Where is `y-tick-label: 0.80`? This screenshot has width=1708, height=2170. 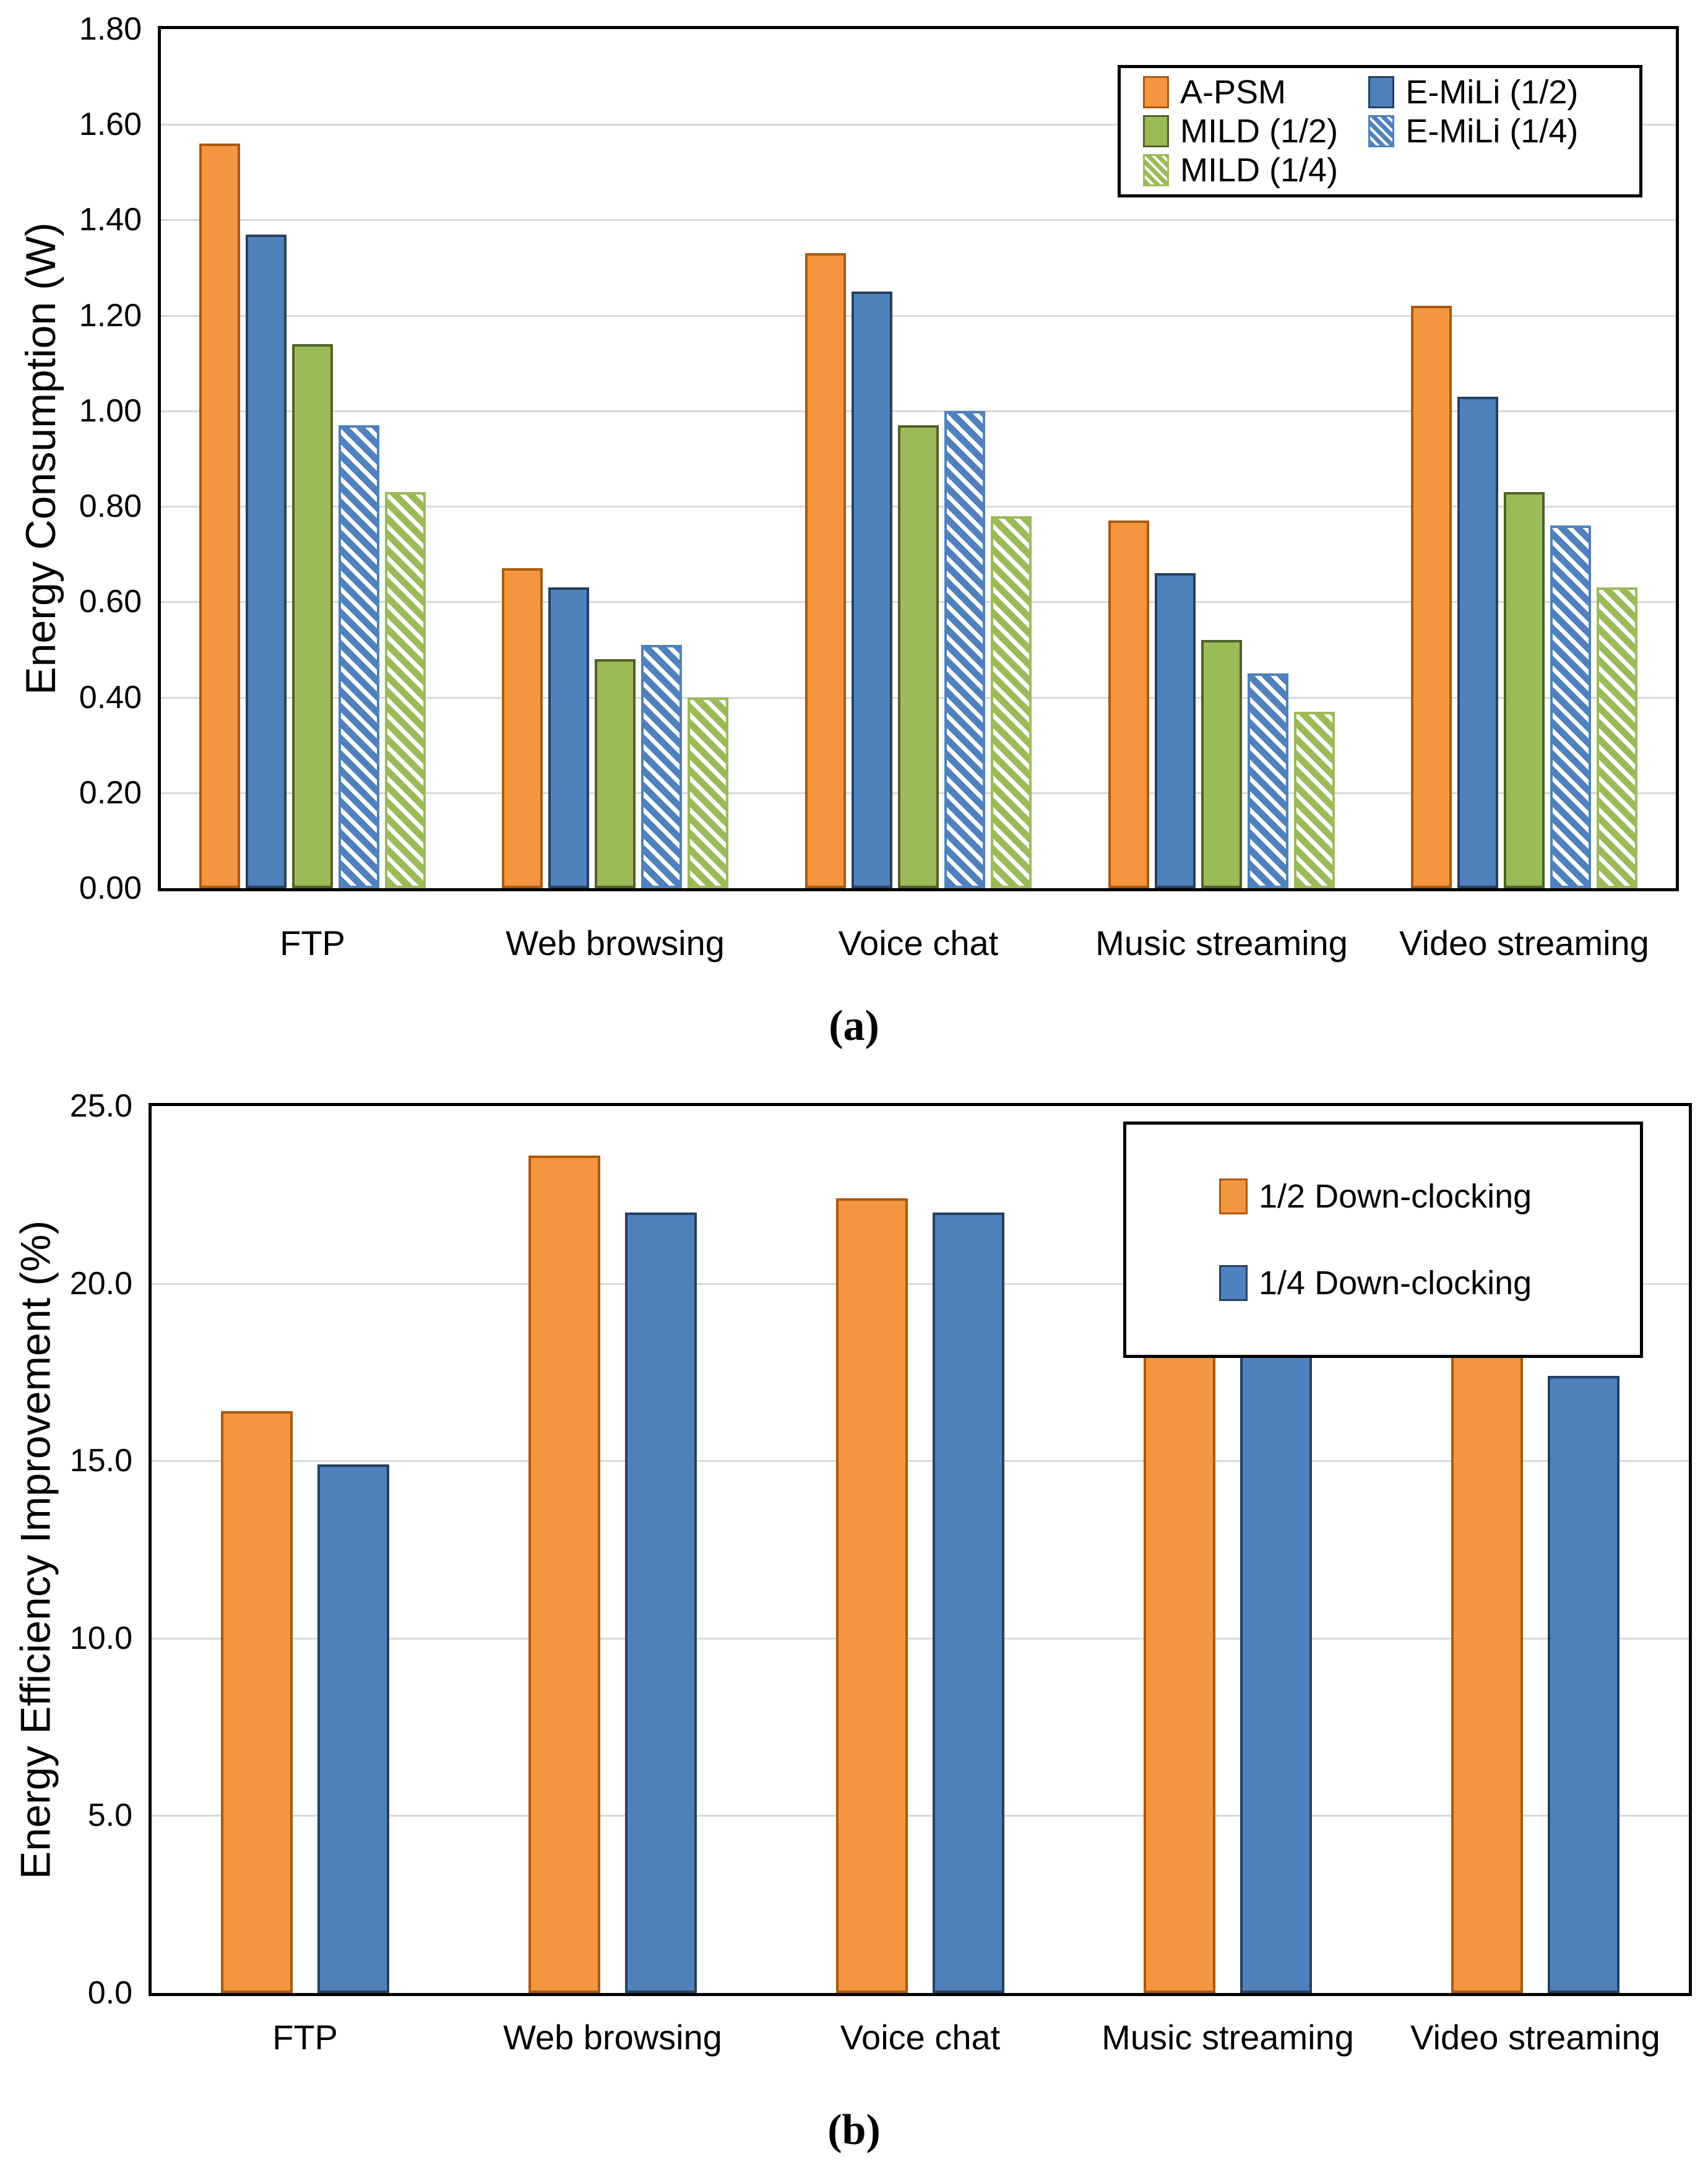
y-tick-label: 0.80 is located at coordinates (110, 506).